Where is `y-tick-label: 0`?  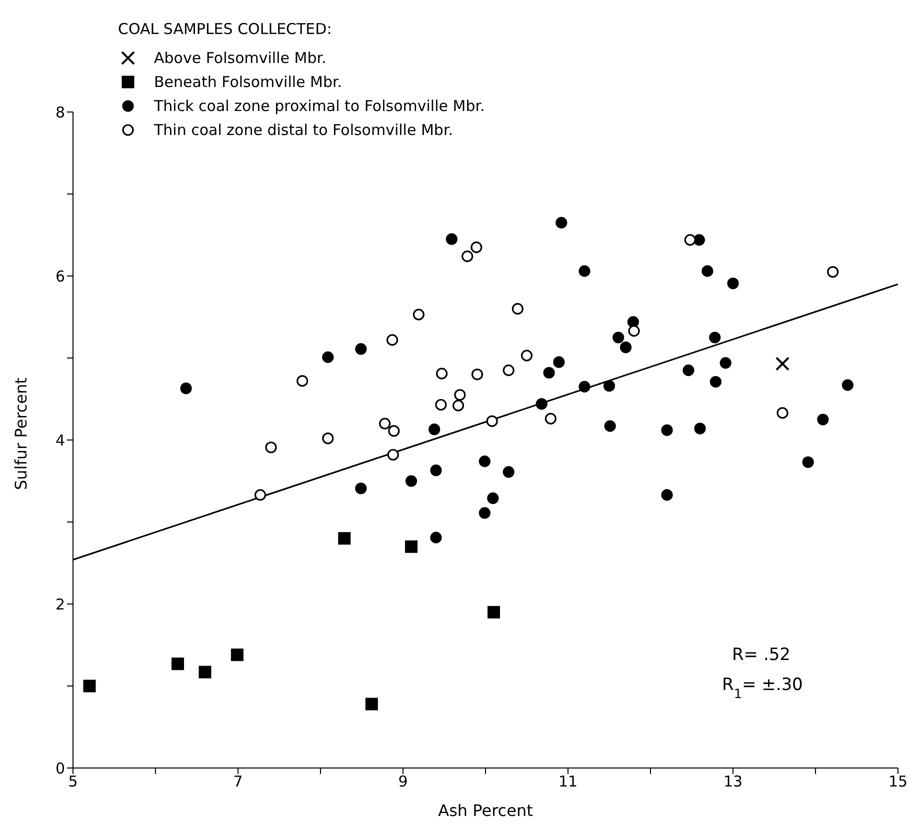
y-tick-label: 0 is located at coordinates (60, 768).